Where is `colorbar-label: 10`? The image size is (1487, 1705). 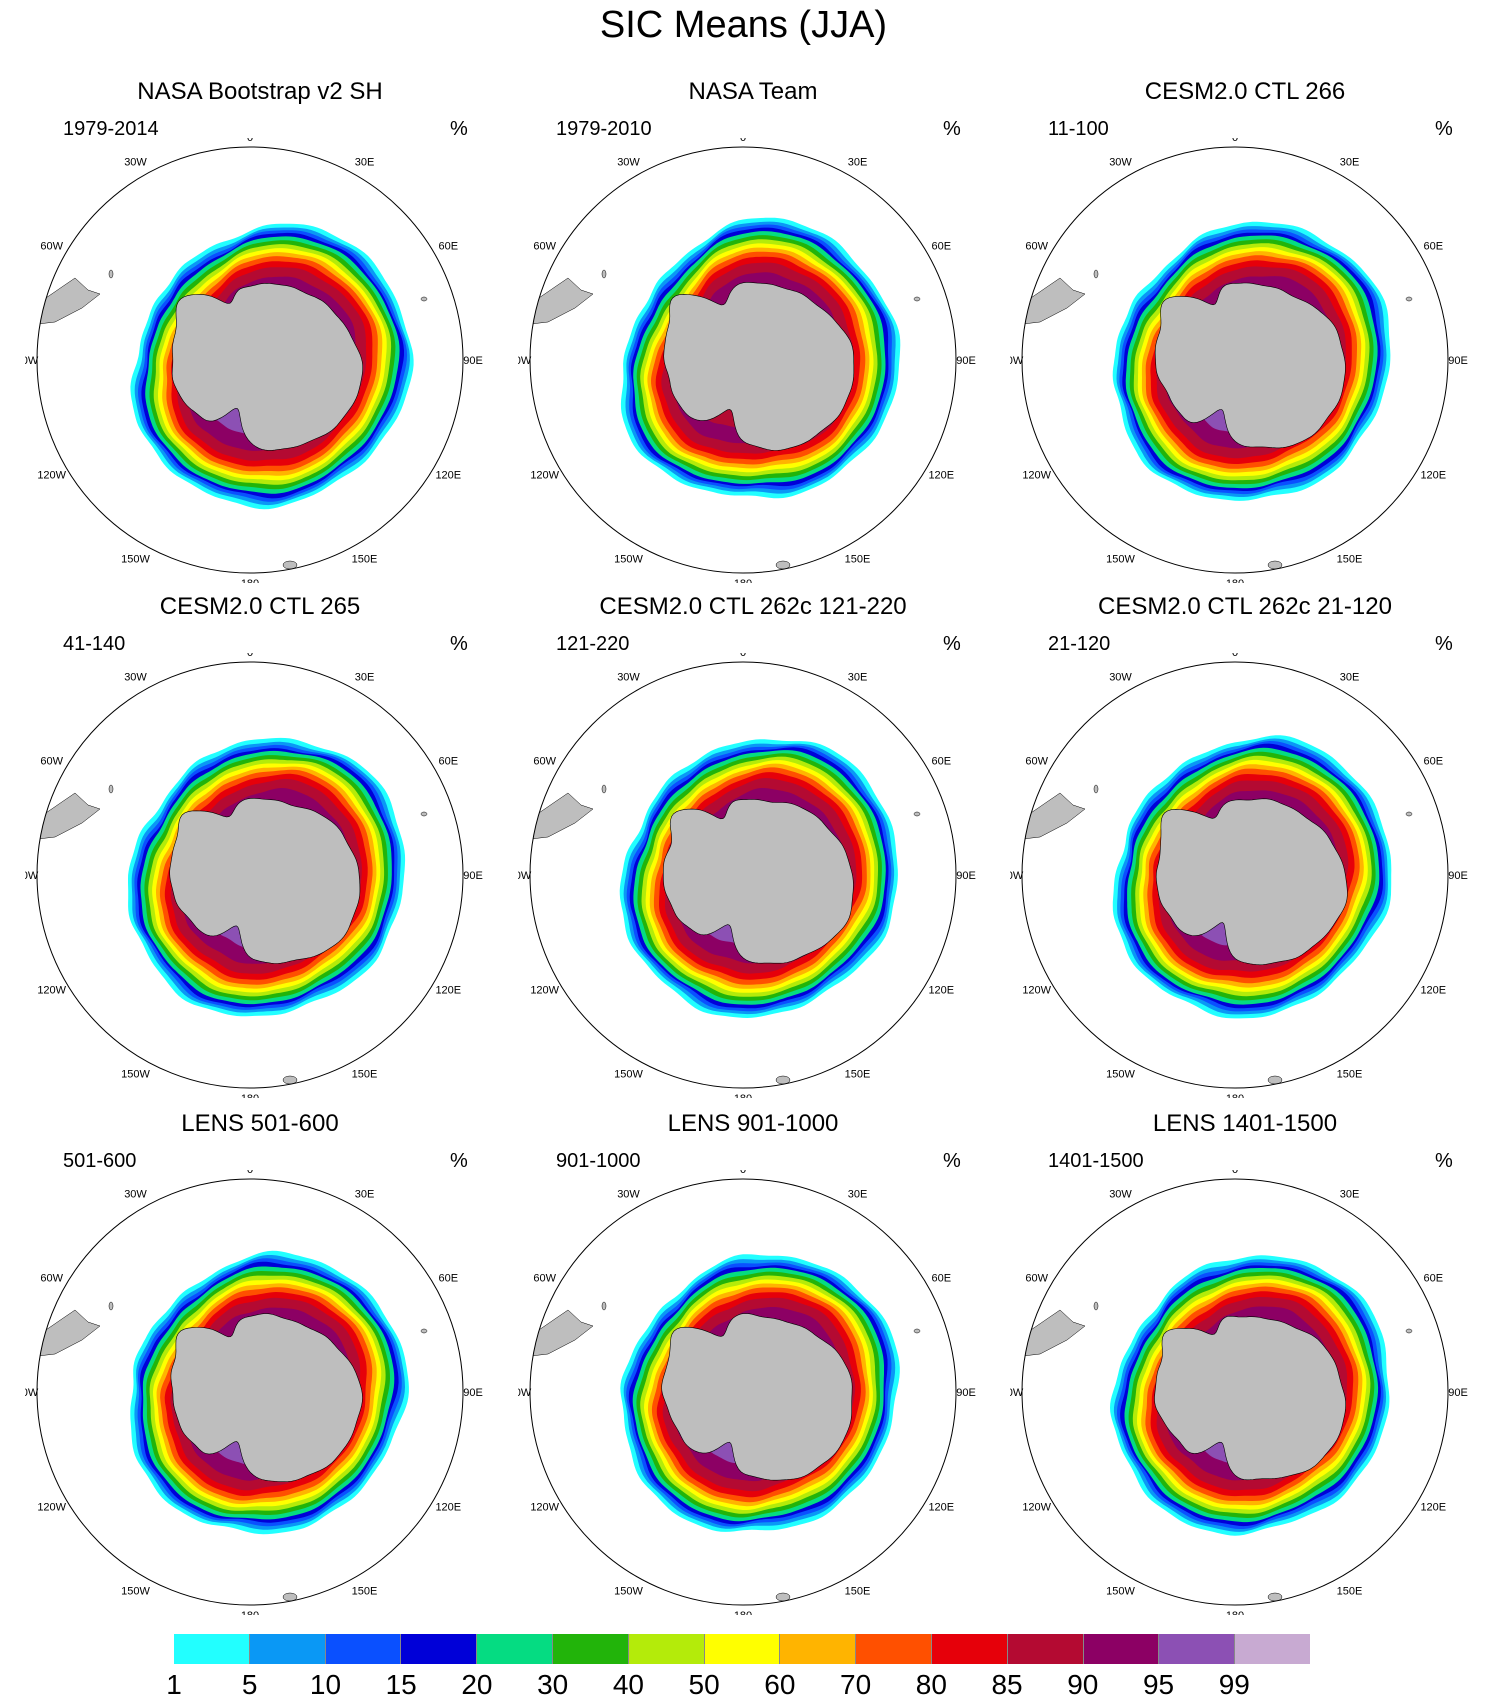 colorbar-label: 10 is located at coordinates (325, 1684).